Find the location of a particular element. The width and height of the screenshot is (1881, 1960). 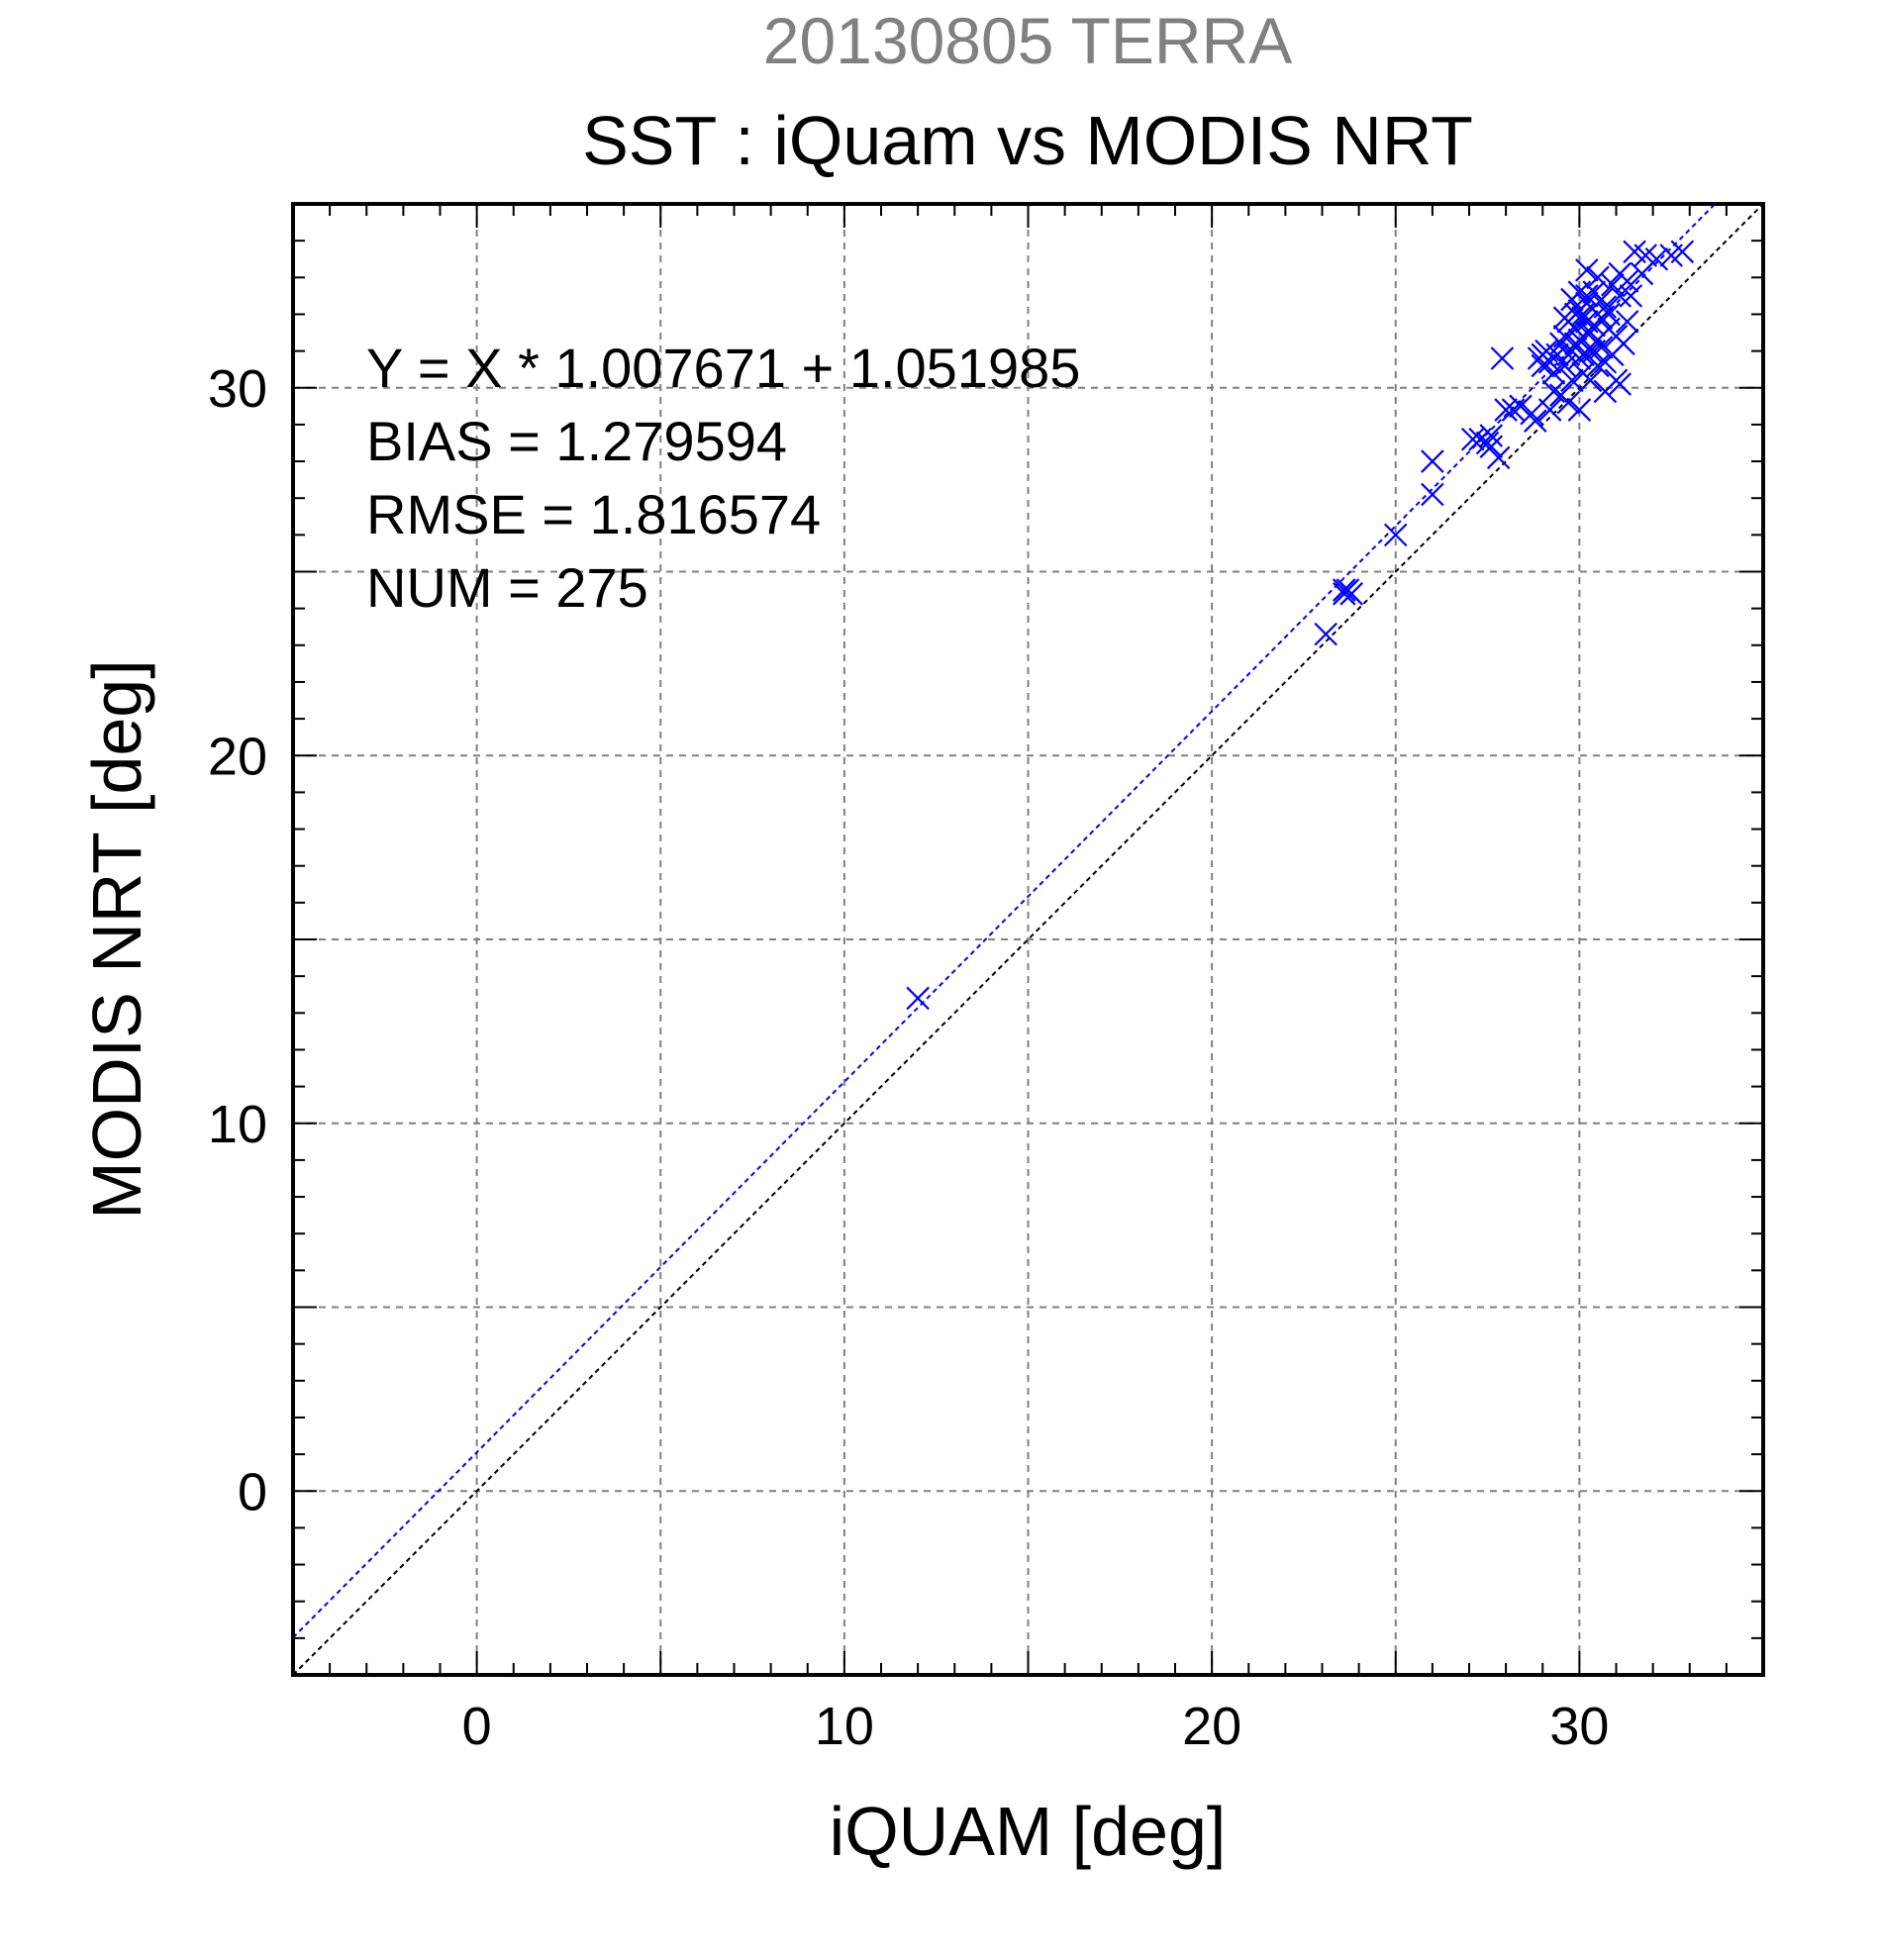

y-tick-label: 20 is located at coordinates (238, 756).